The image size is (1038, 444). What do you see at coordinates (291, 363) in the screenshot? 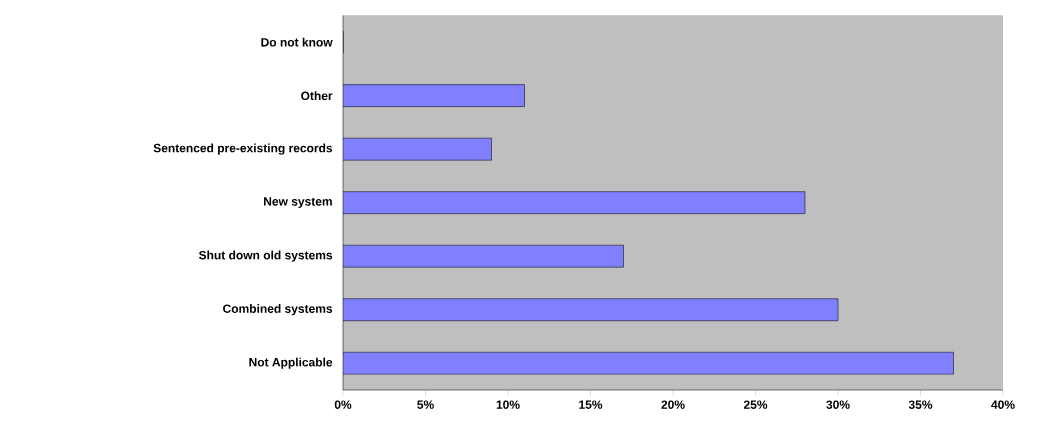
I see `y-tick-label: Not Applicable` at bounding box center [291, 363].